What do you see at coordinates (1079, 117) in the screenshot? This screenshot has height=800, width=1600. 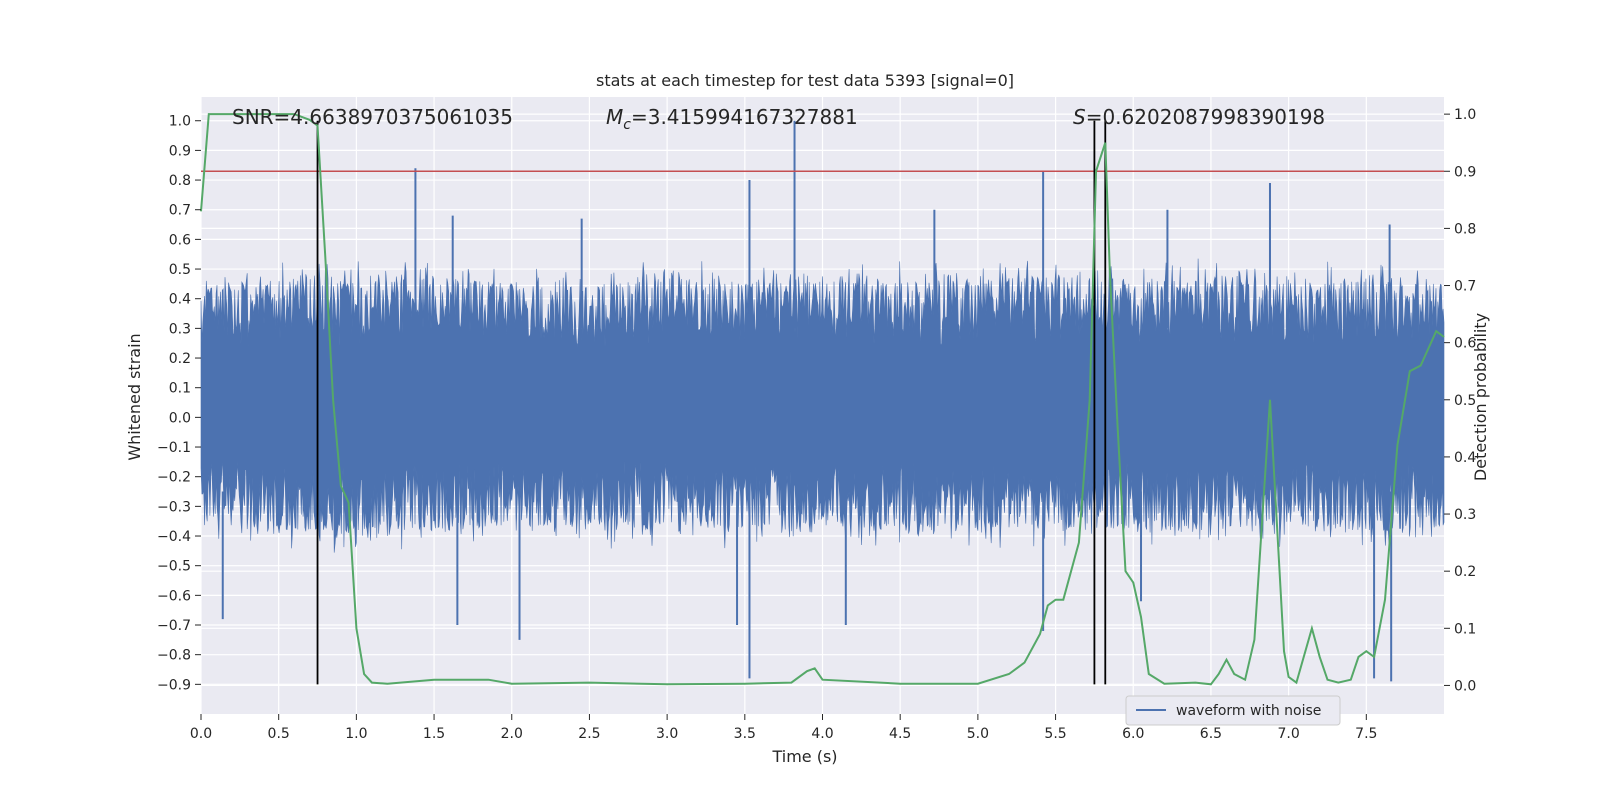 I see `s-symbol: S` at bounding box center [1079, 117].